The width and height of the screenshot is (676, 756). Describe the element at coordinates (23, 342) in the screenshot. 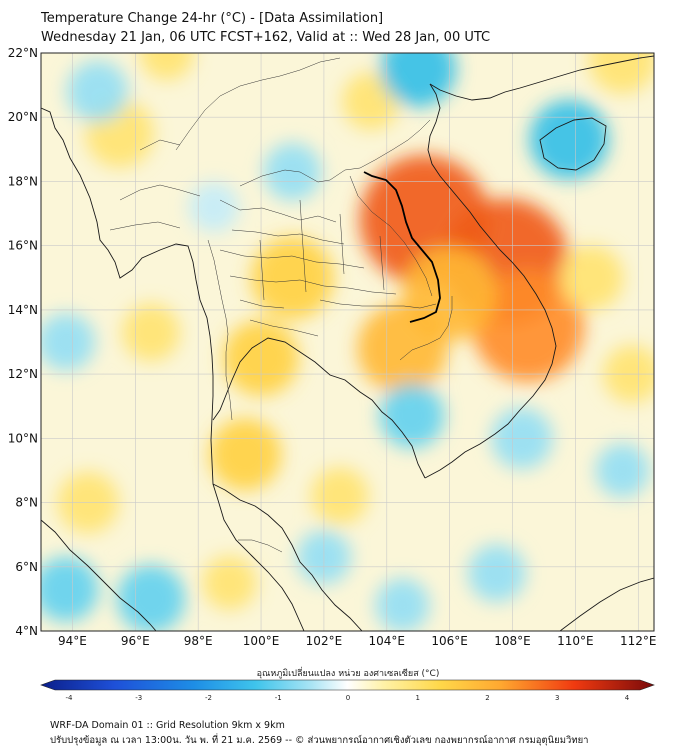

I see `latitude-labels: 22°N 20°N 18°N 16°N 14°N 12°N 10°N 8°N 6°N 4°N` at that location.